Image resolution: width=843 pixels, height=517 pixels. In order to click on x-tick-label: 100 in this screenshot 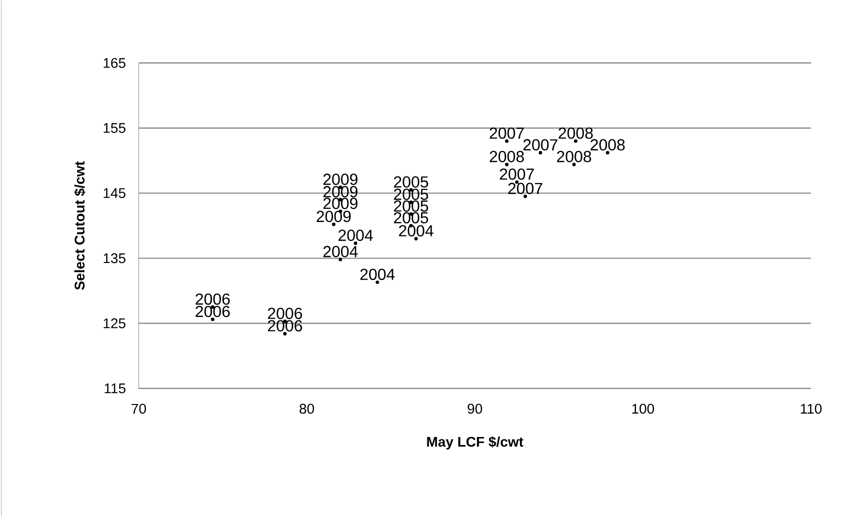, I will do `click(643, 409)`.